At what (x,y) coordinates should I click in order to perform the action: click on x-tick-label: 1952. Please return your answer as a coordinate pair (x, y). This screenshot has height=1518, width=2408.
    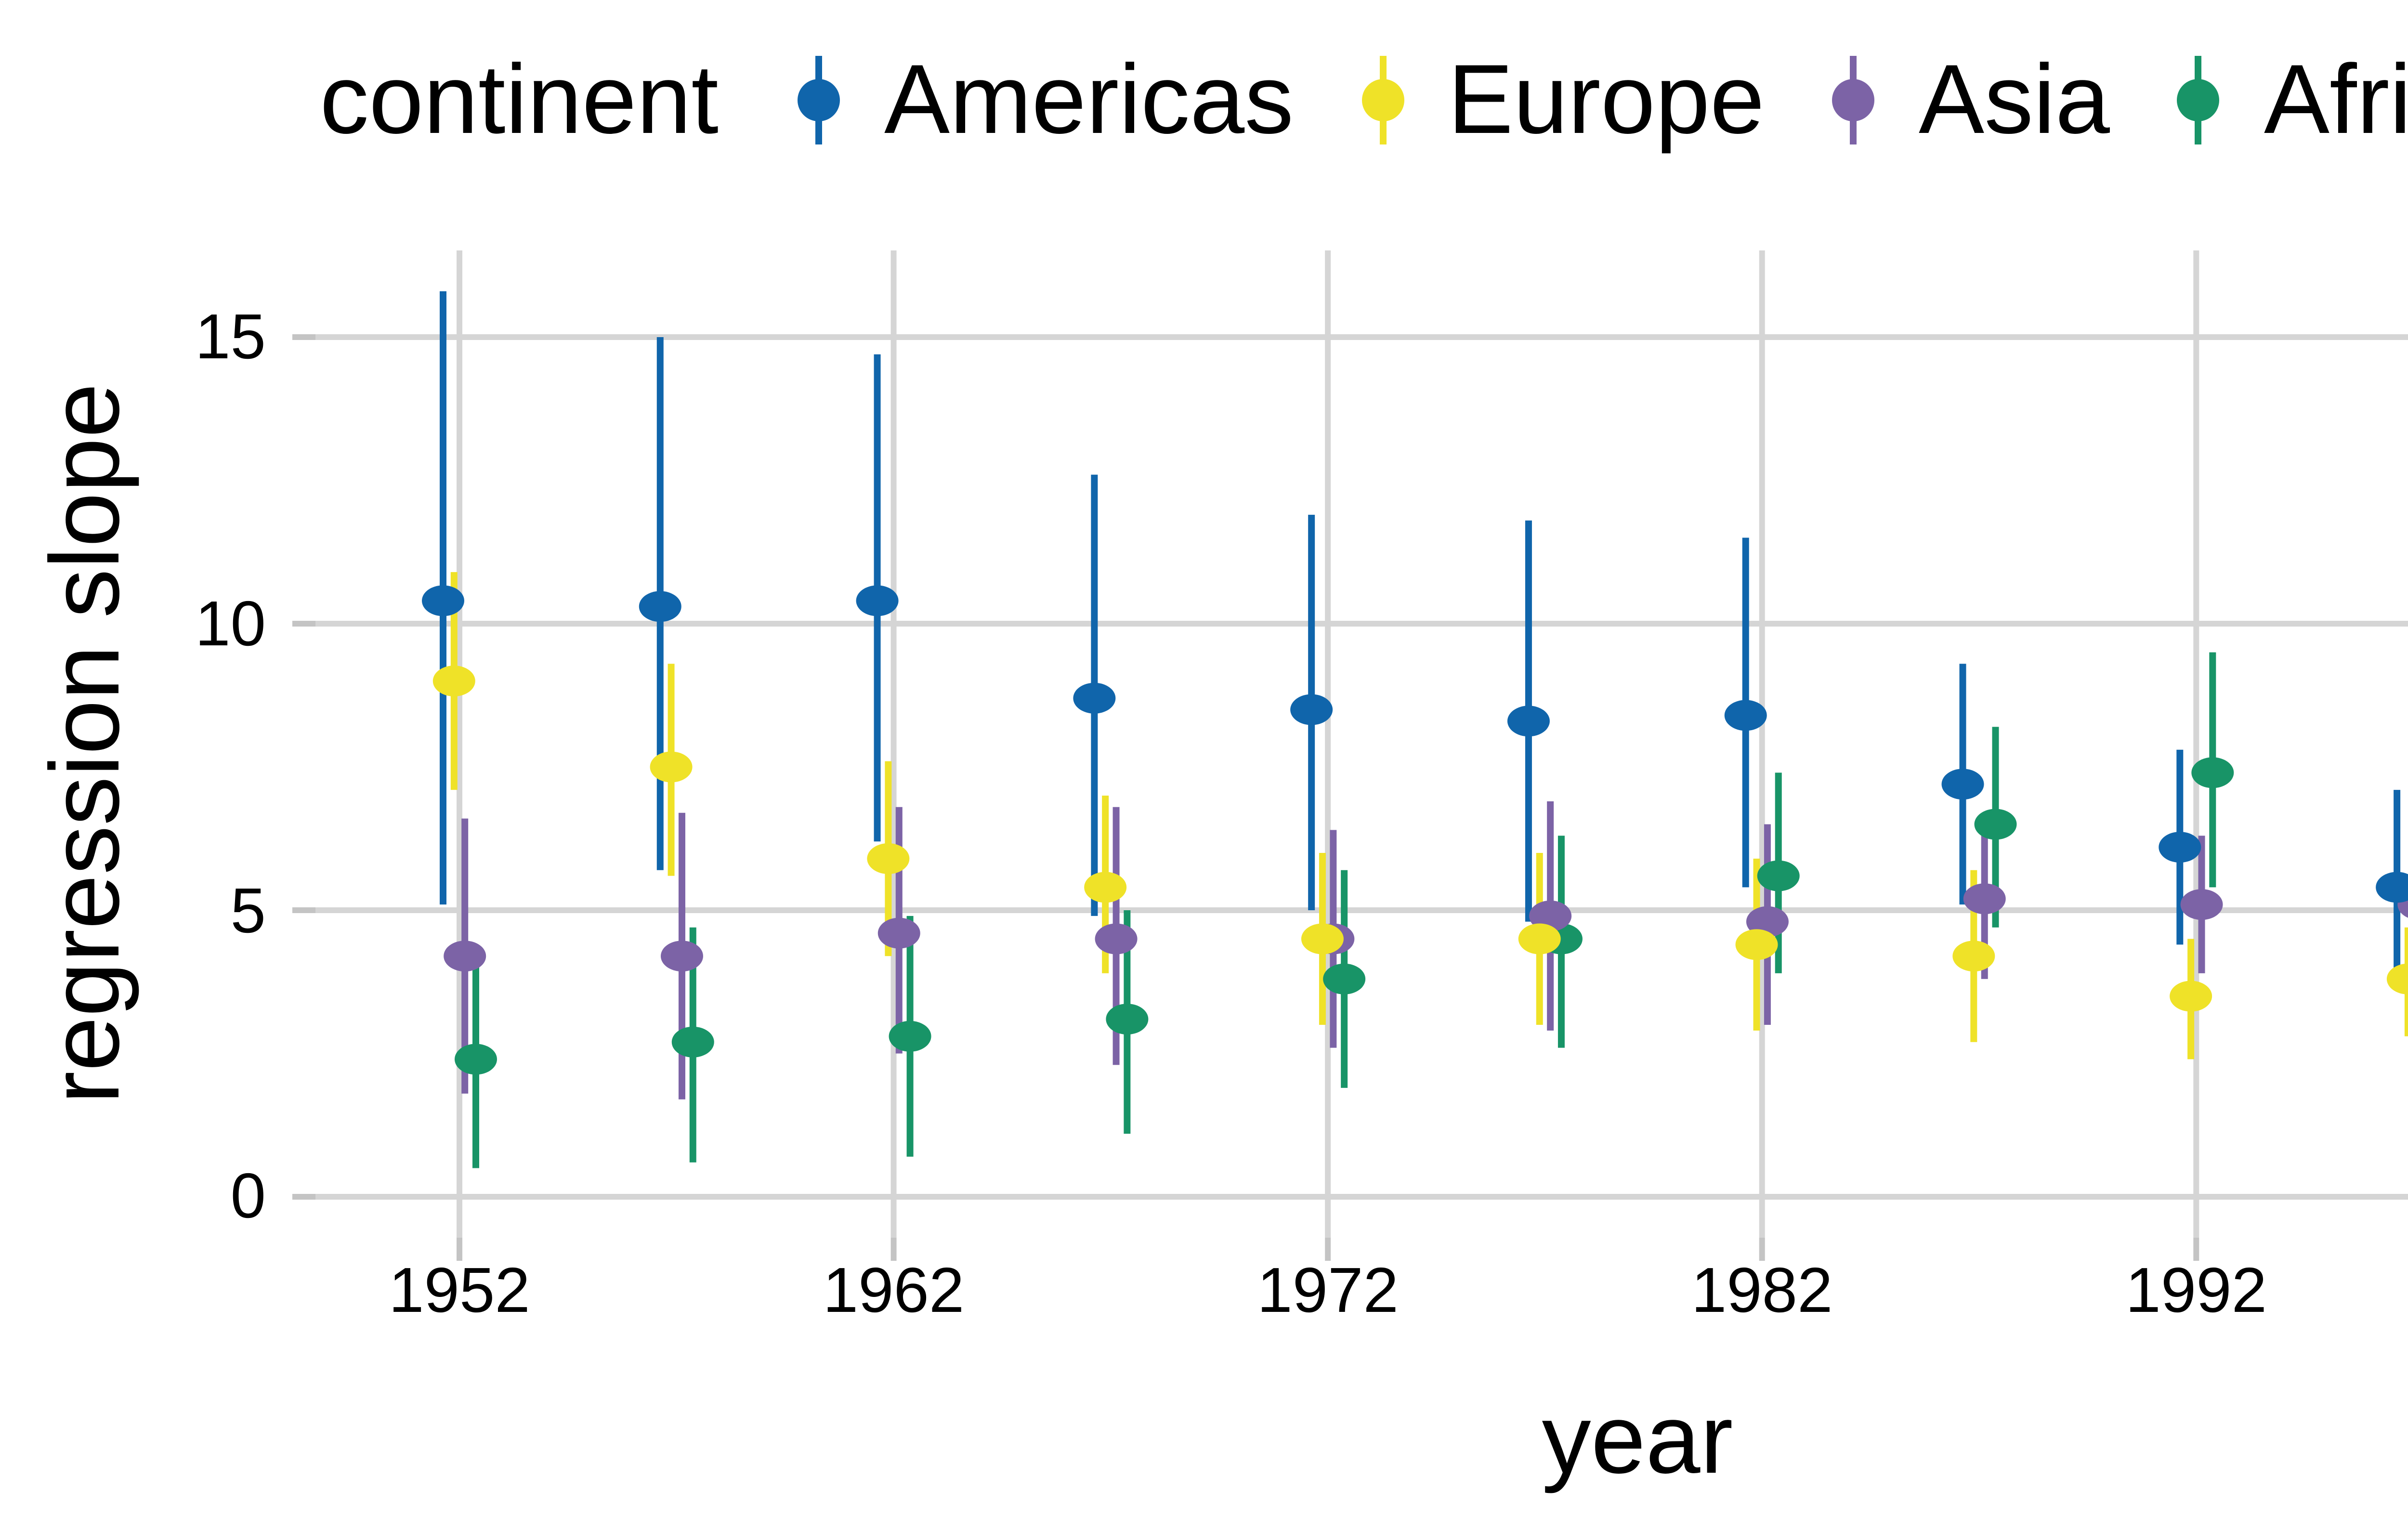
    Looking at the image, I should click on (459, 1289).